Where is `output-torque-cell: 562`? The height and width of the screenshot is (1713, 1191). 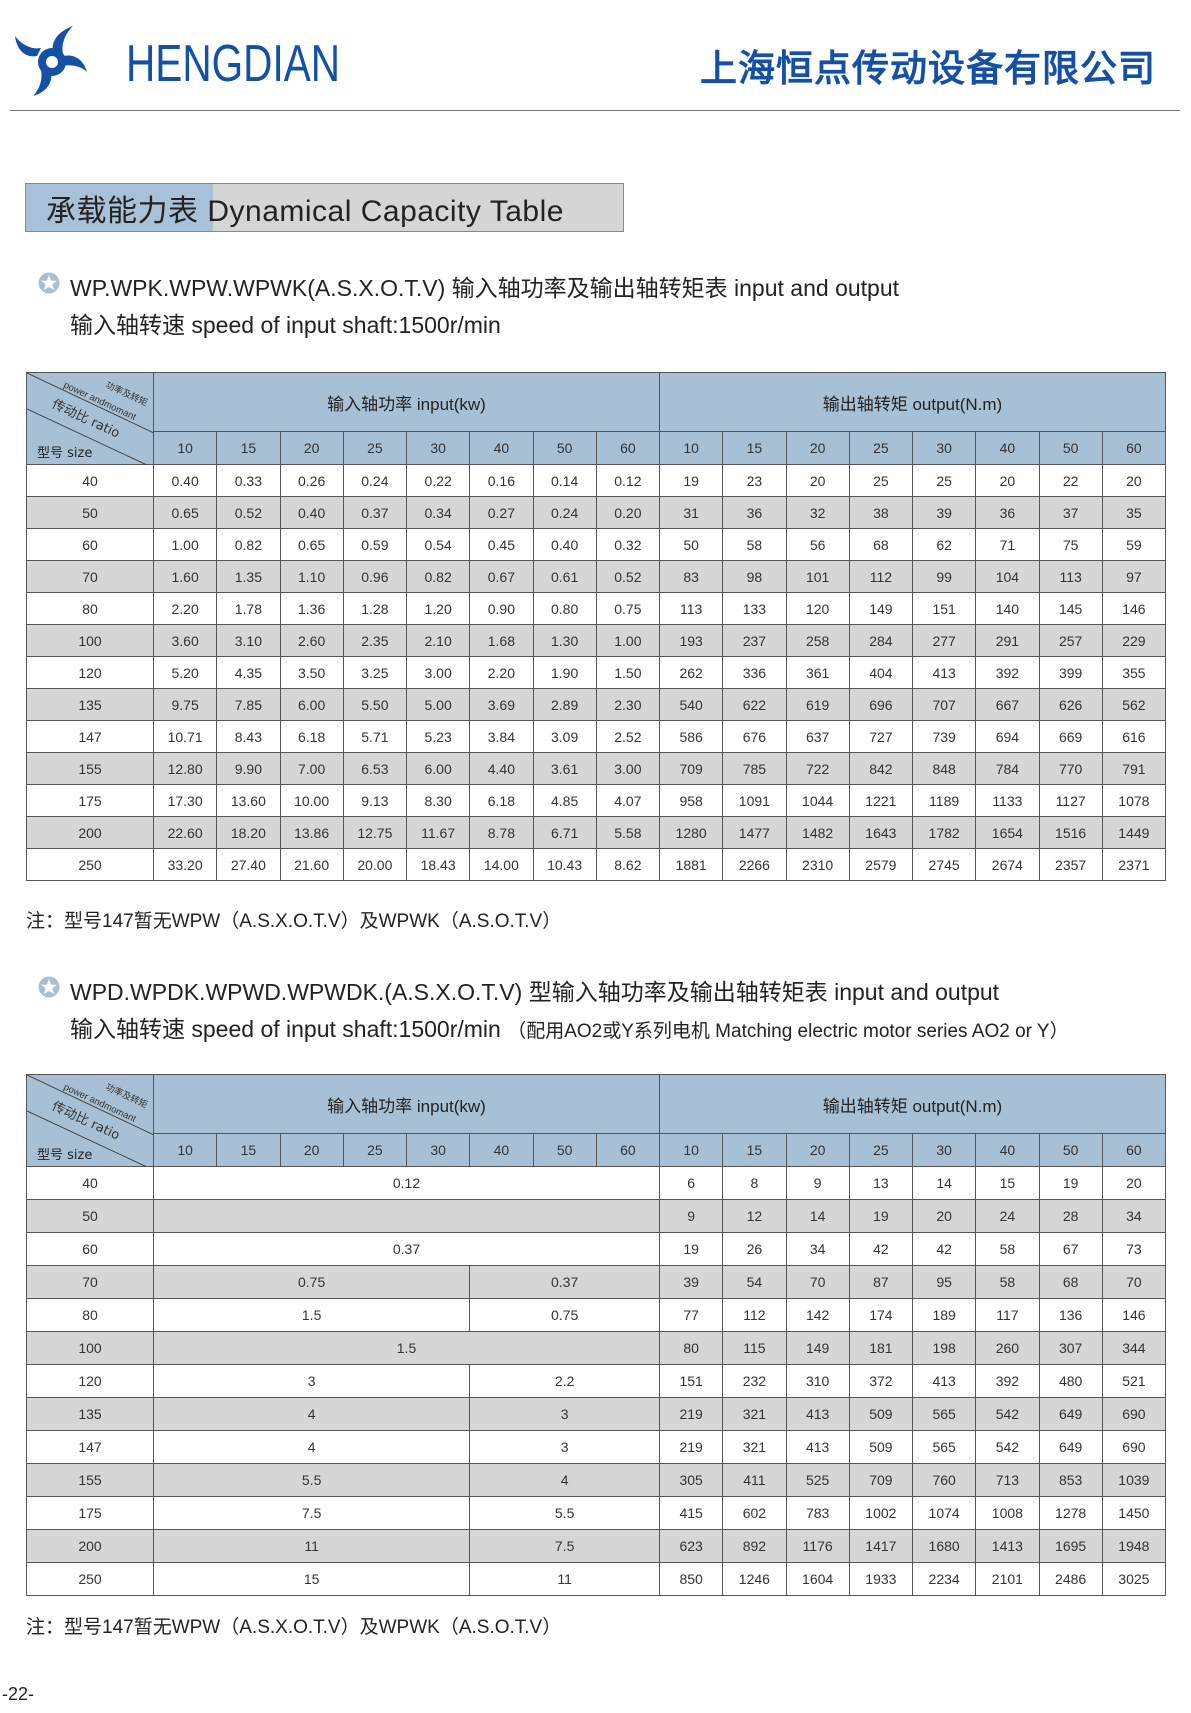
output-torque-cell: 562 is located at coordinates (1134, 704).